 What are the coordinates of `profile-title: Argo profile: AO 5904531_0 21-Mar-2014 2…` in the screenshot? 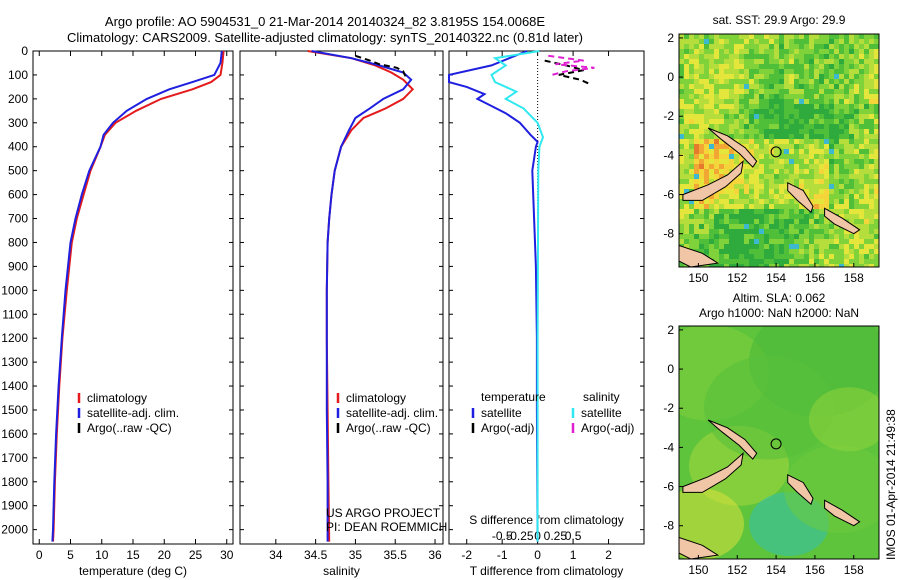 It's located at (325, 21).